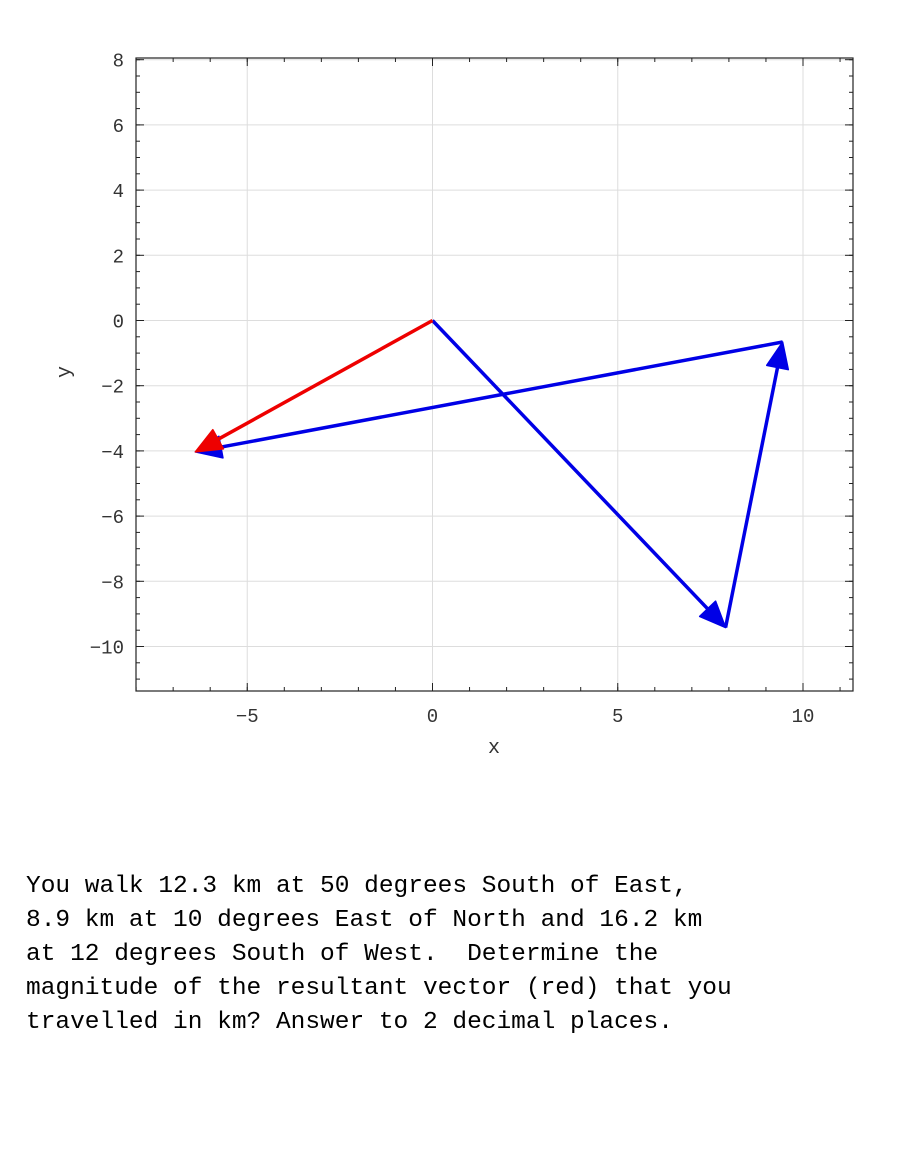 This screenshot has width=900, height=1149. I want to click on y-tick-label: 6, so click(118, 127).